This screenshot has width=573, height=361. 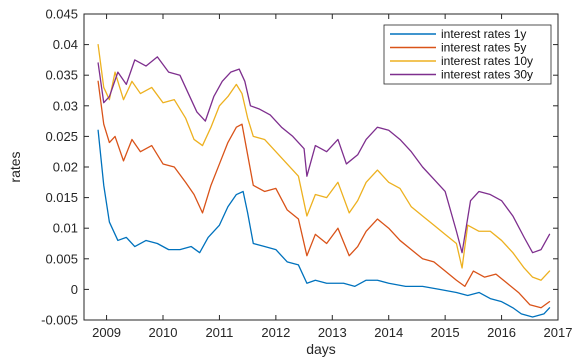 I want to click on x-tick-label: 2013, so click(x=332, y=332).